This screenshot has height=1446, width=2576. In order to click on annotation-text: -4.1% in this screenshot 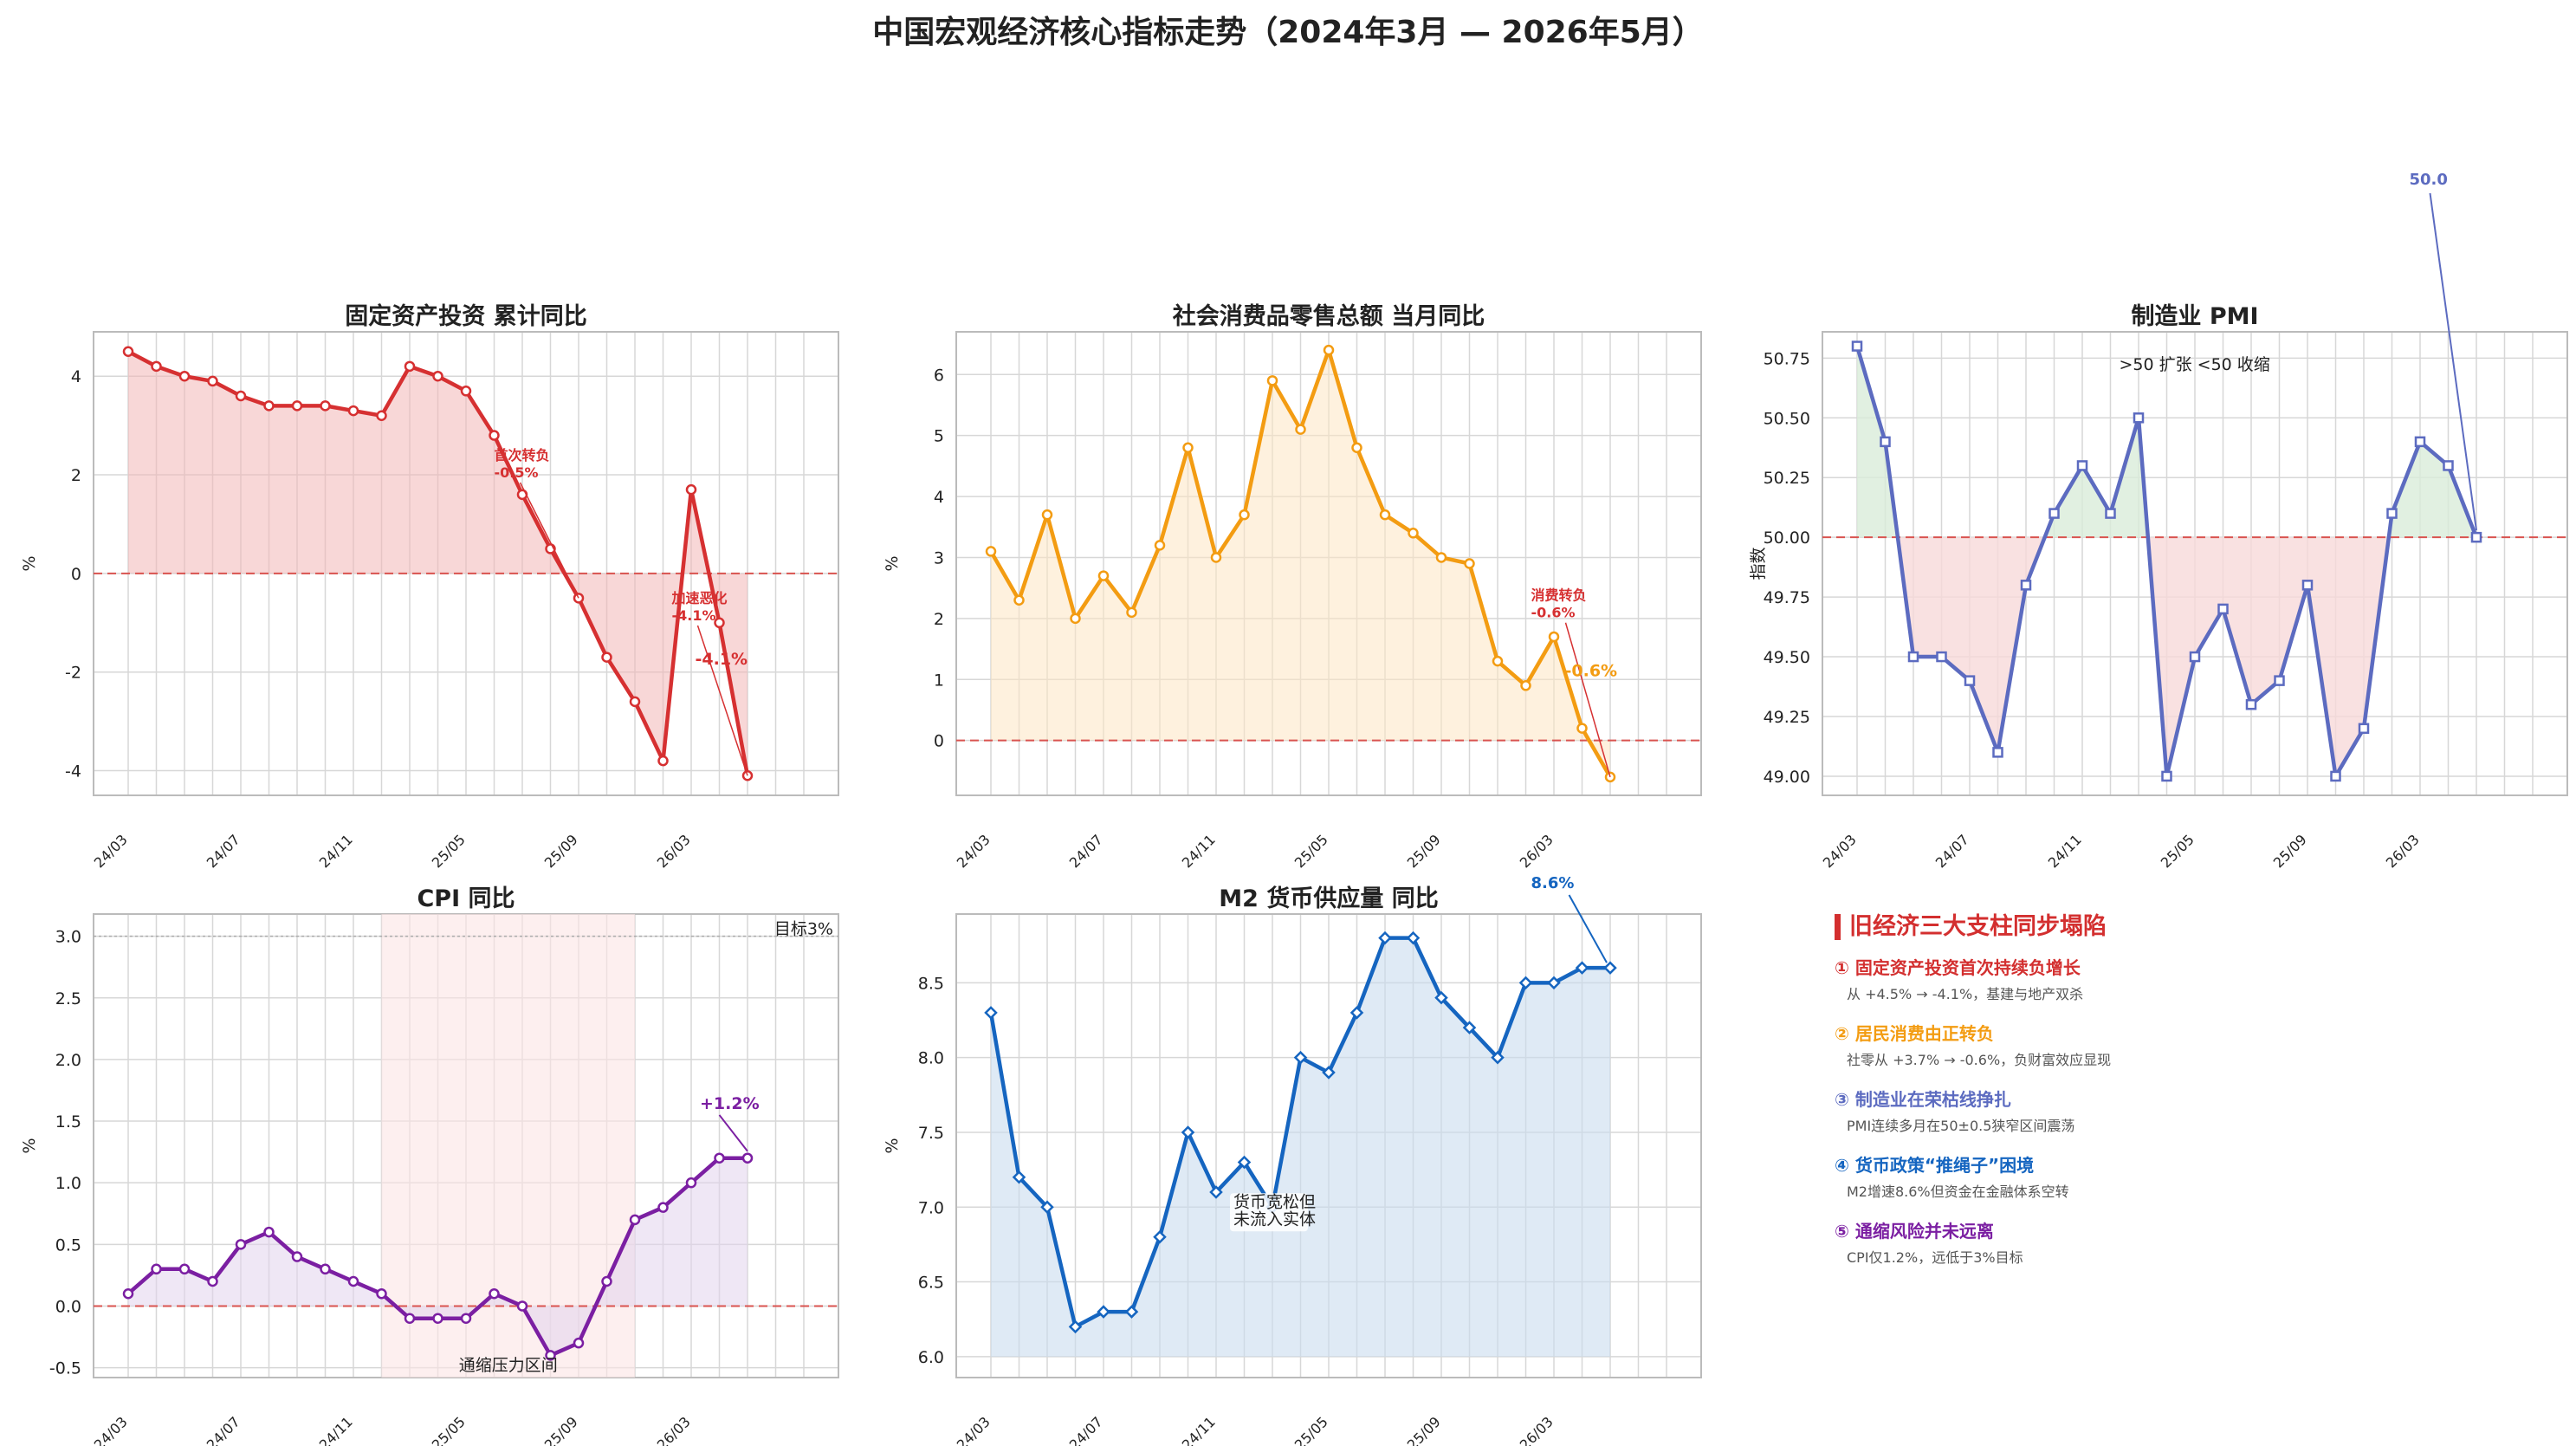, I will do `click(722, 659)`.